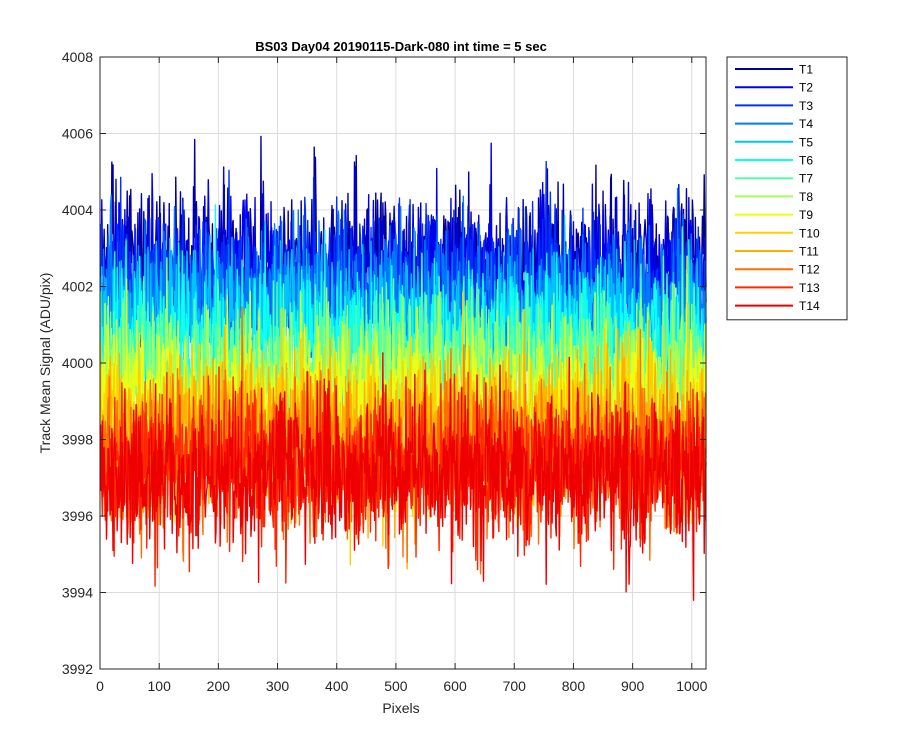 The image size is (900, 750). Describe the element at coordinates (400, 708) in the screenshot. I see `x-axis-label: Pixels` at that location.